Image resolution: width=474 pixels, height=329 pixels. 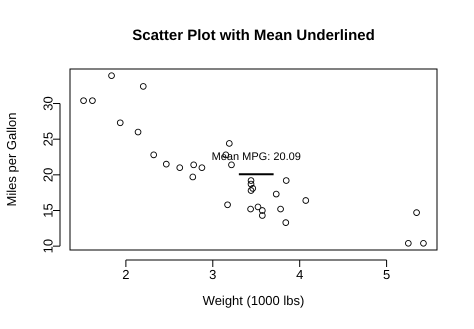 I want to click on x-axis-title: Weight (1000 lbs), so click(x=253, y=300).